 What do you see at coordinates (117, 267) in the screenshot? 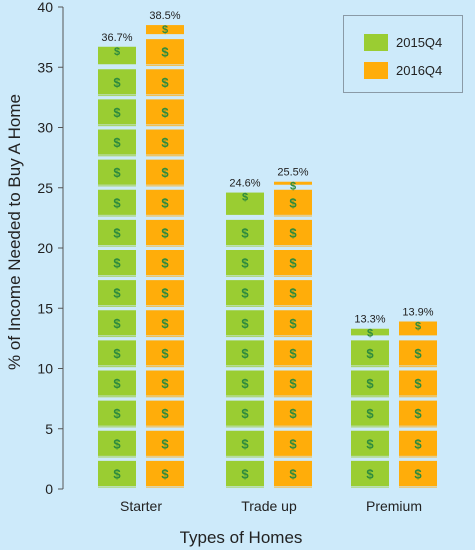
I see `bar-2015q4-starter: $ $ $ $ $ $ $ $ $ $ $ $ $ $ $` at bounding box center [117, 267].